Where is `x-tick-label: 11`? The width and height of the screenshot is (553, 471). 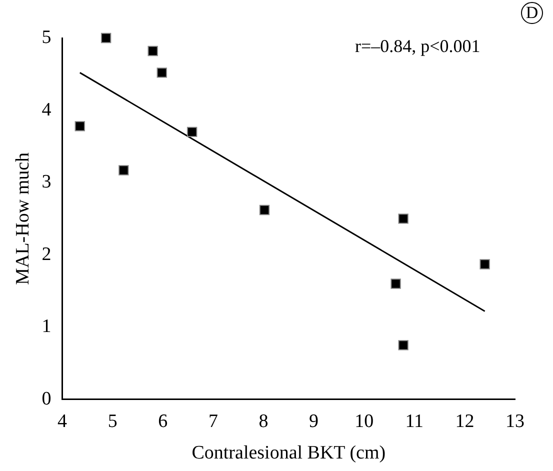
x-tick-label: 11 is located at coordinates (414, 421).